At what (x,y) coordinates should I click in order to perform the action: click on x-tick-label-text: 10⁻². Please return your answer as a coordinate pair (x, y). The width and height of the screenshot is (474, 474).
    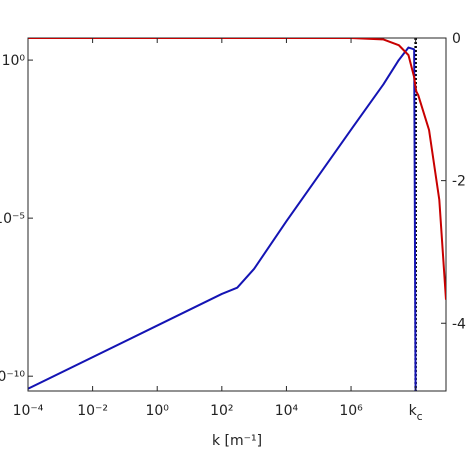
    Looking at the image, I should click on (92, 411).